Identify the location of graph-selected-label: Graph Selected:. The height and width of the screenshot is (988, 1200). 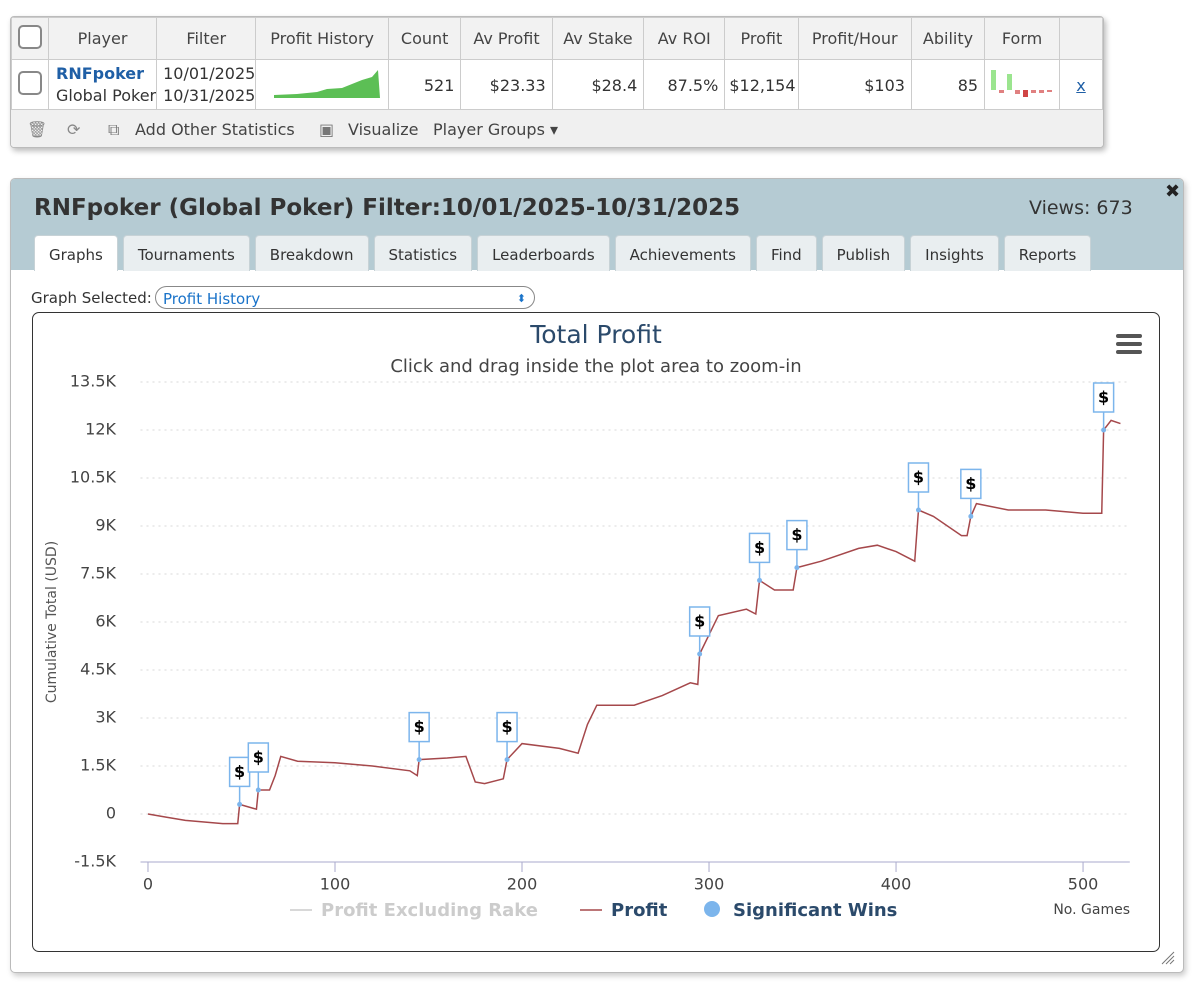
(91, 298).